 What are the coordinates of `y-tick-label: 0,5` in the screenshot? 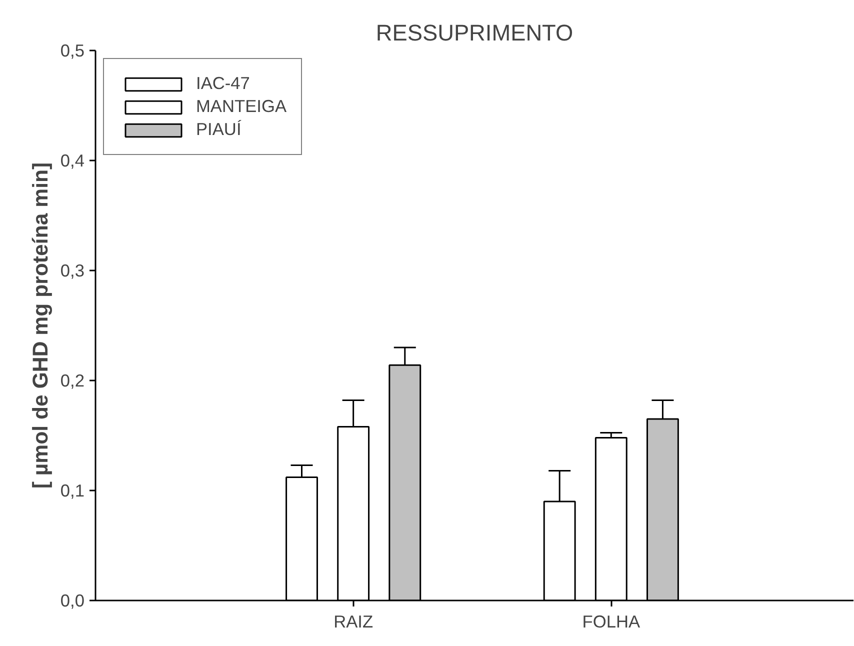 It's located at (72, 50).